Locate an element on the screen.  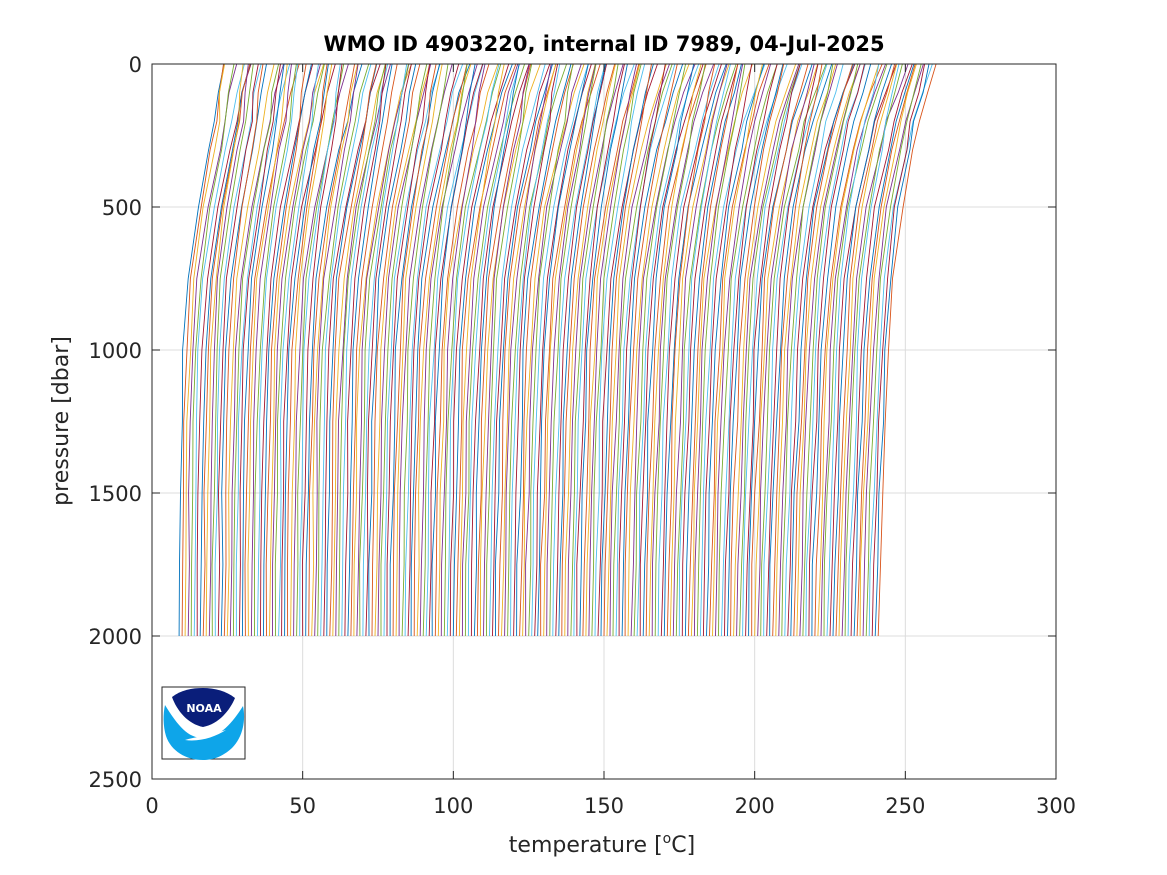
x-axis-label-superscript: o is located at coordinates (667, 839).